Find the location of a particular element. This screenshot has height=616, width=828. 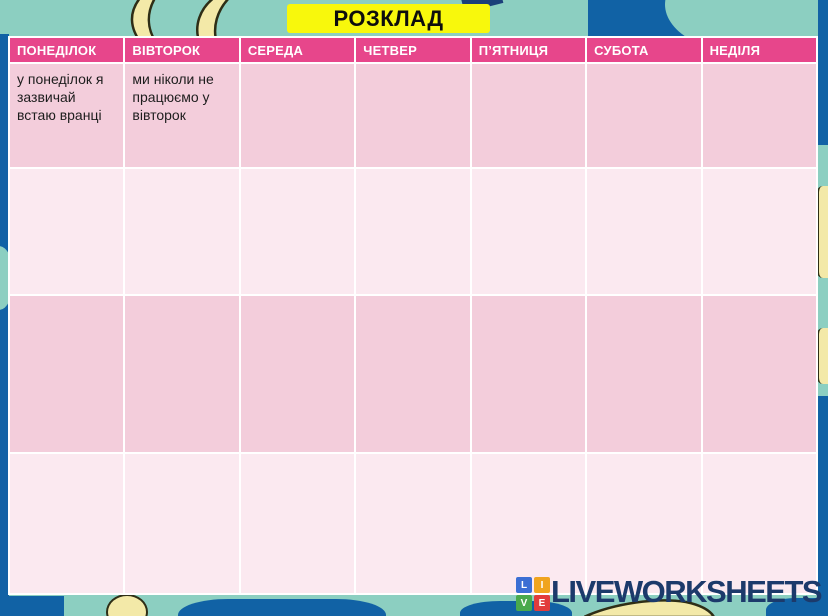

column-header-wednesday: СЕРЕДА is located at coordinates (297, 50).